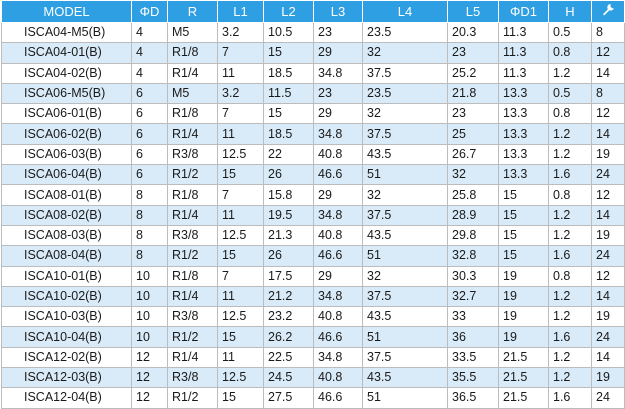 The width and height of the screenshot is (625, 409). What do you see at coordinates (338, 32) in the screenshot?
I see `cell-l3: 23` at bounding box center [338, 32].